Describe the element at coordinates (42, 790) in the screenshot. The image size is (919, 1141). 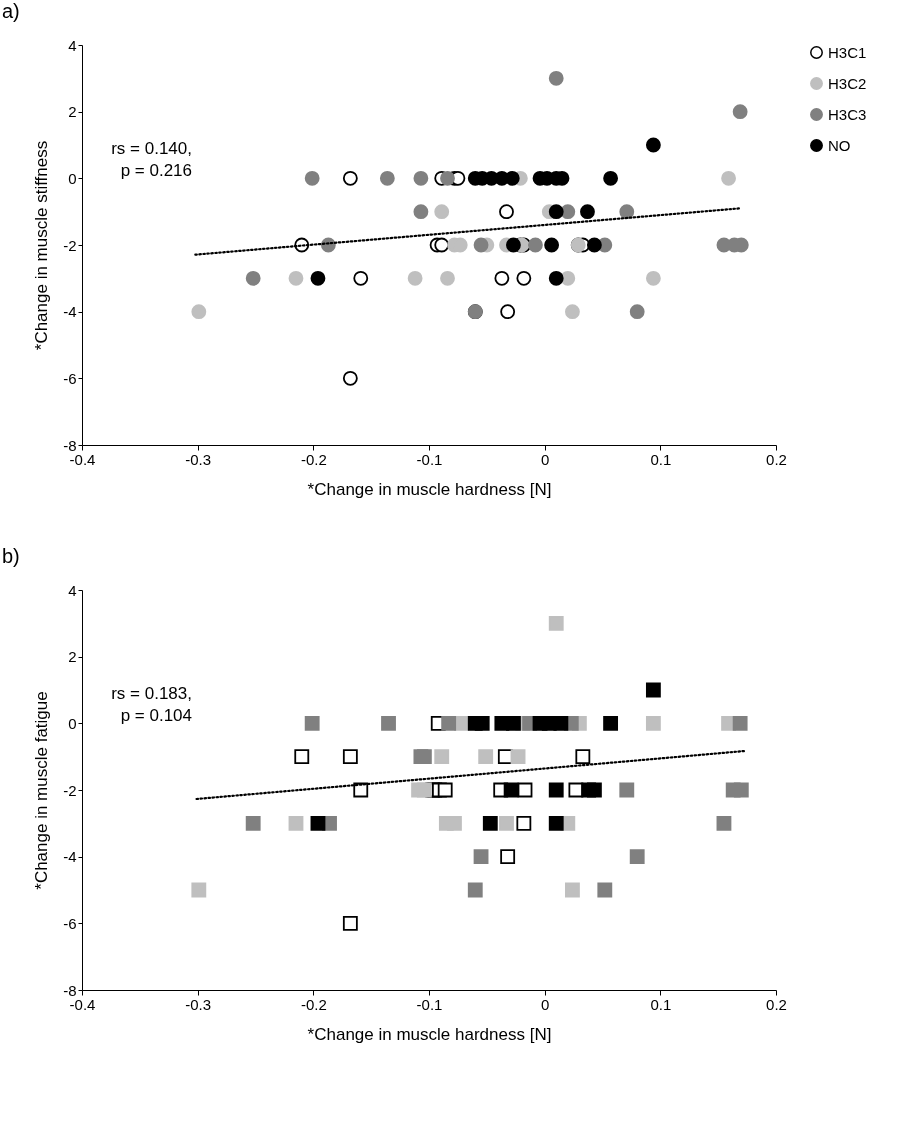
I see `y-axis-title: *Change in muscle fatigue` at that location.